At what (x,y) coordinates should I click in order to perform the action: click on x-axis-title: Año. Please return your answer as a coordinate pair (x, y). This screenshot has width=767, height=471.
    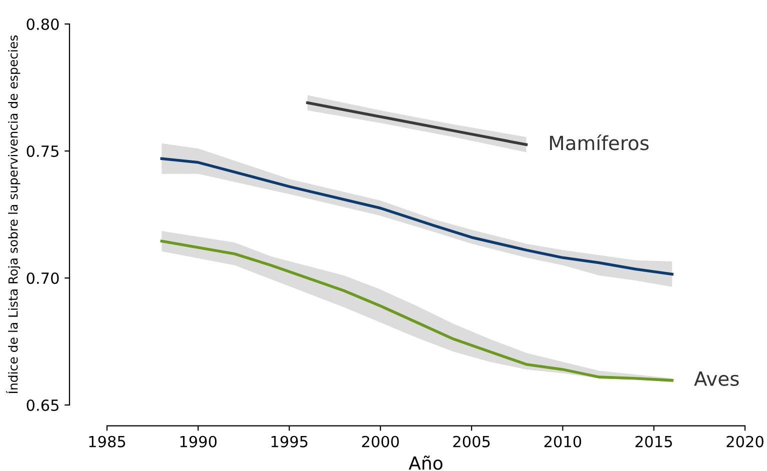
    Looking at the image, I should click on (425, 463).